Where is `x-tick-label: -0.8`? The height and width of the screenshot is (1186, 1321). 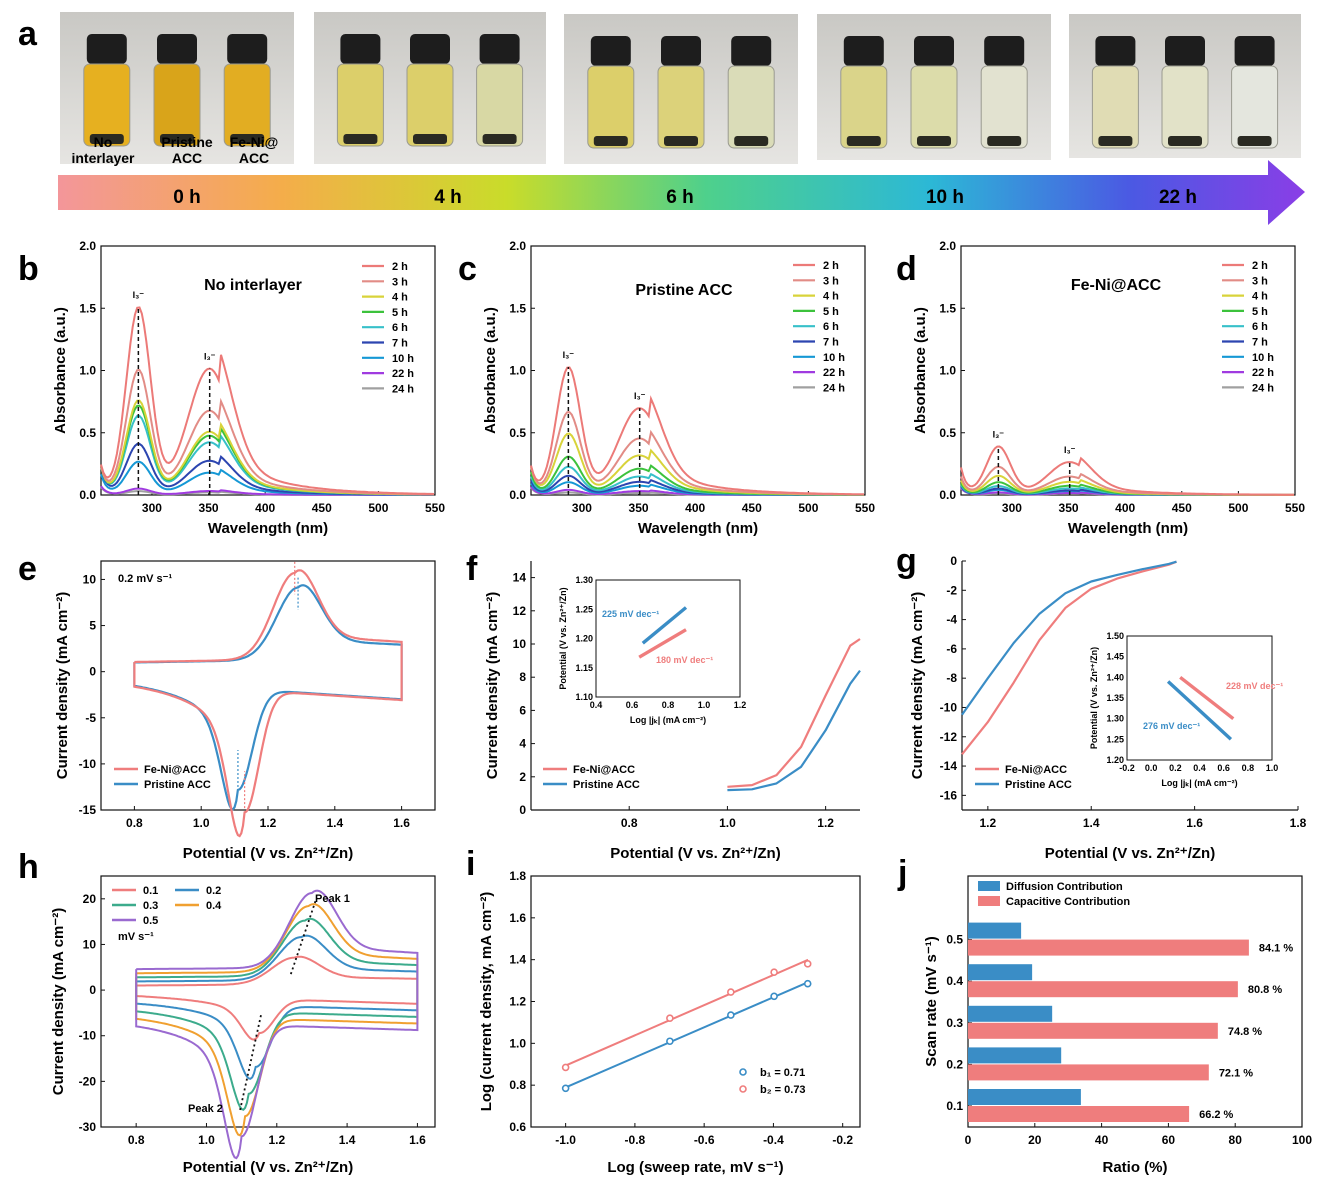 x-tick-label: -0.8 is located at coordinates (635, 1140).